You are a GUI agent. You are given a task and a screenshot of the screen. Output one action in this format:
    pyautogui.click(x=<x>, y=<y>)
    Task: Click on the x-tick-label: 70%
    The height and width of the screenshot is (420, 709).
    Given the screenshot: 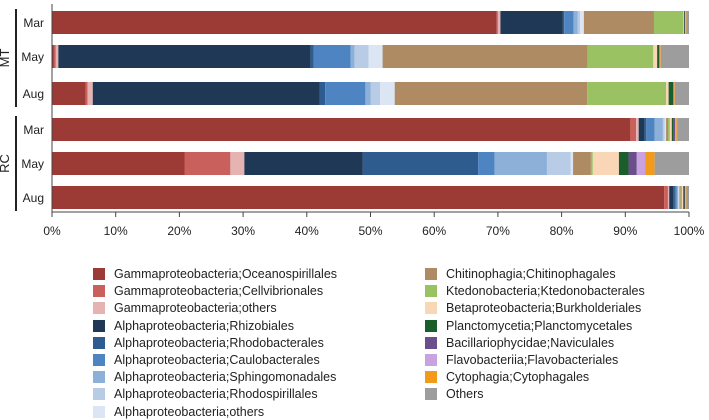 What is the action you would take?
    pyautogui.click(x=498, y=231)
    